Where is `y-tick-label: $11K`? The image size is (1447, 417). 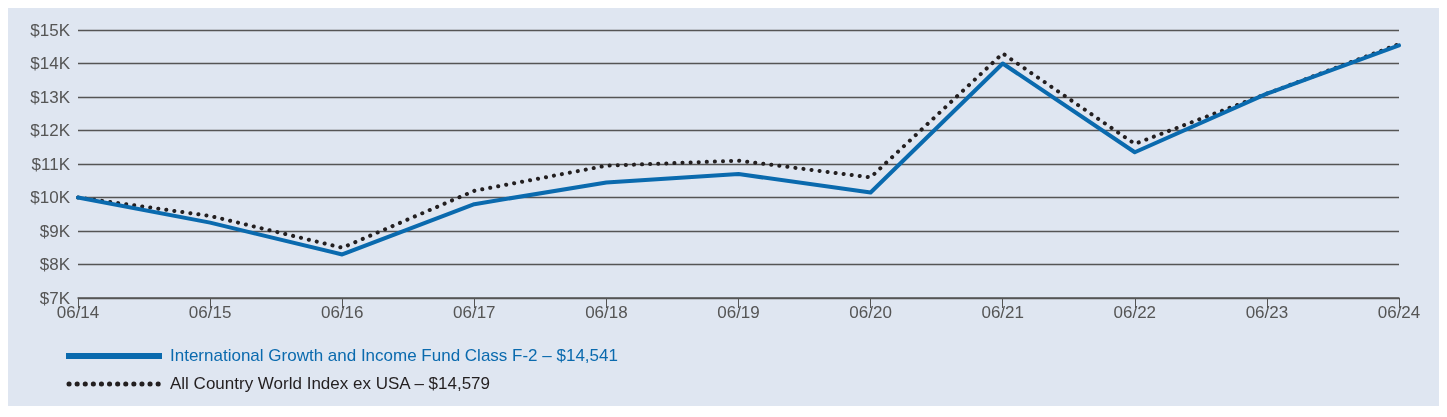 y-tick-label: $11K is located at coordinates (51, 164).